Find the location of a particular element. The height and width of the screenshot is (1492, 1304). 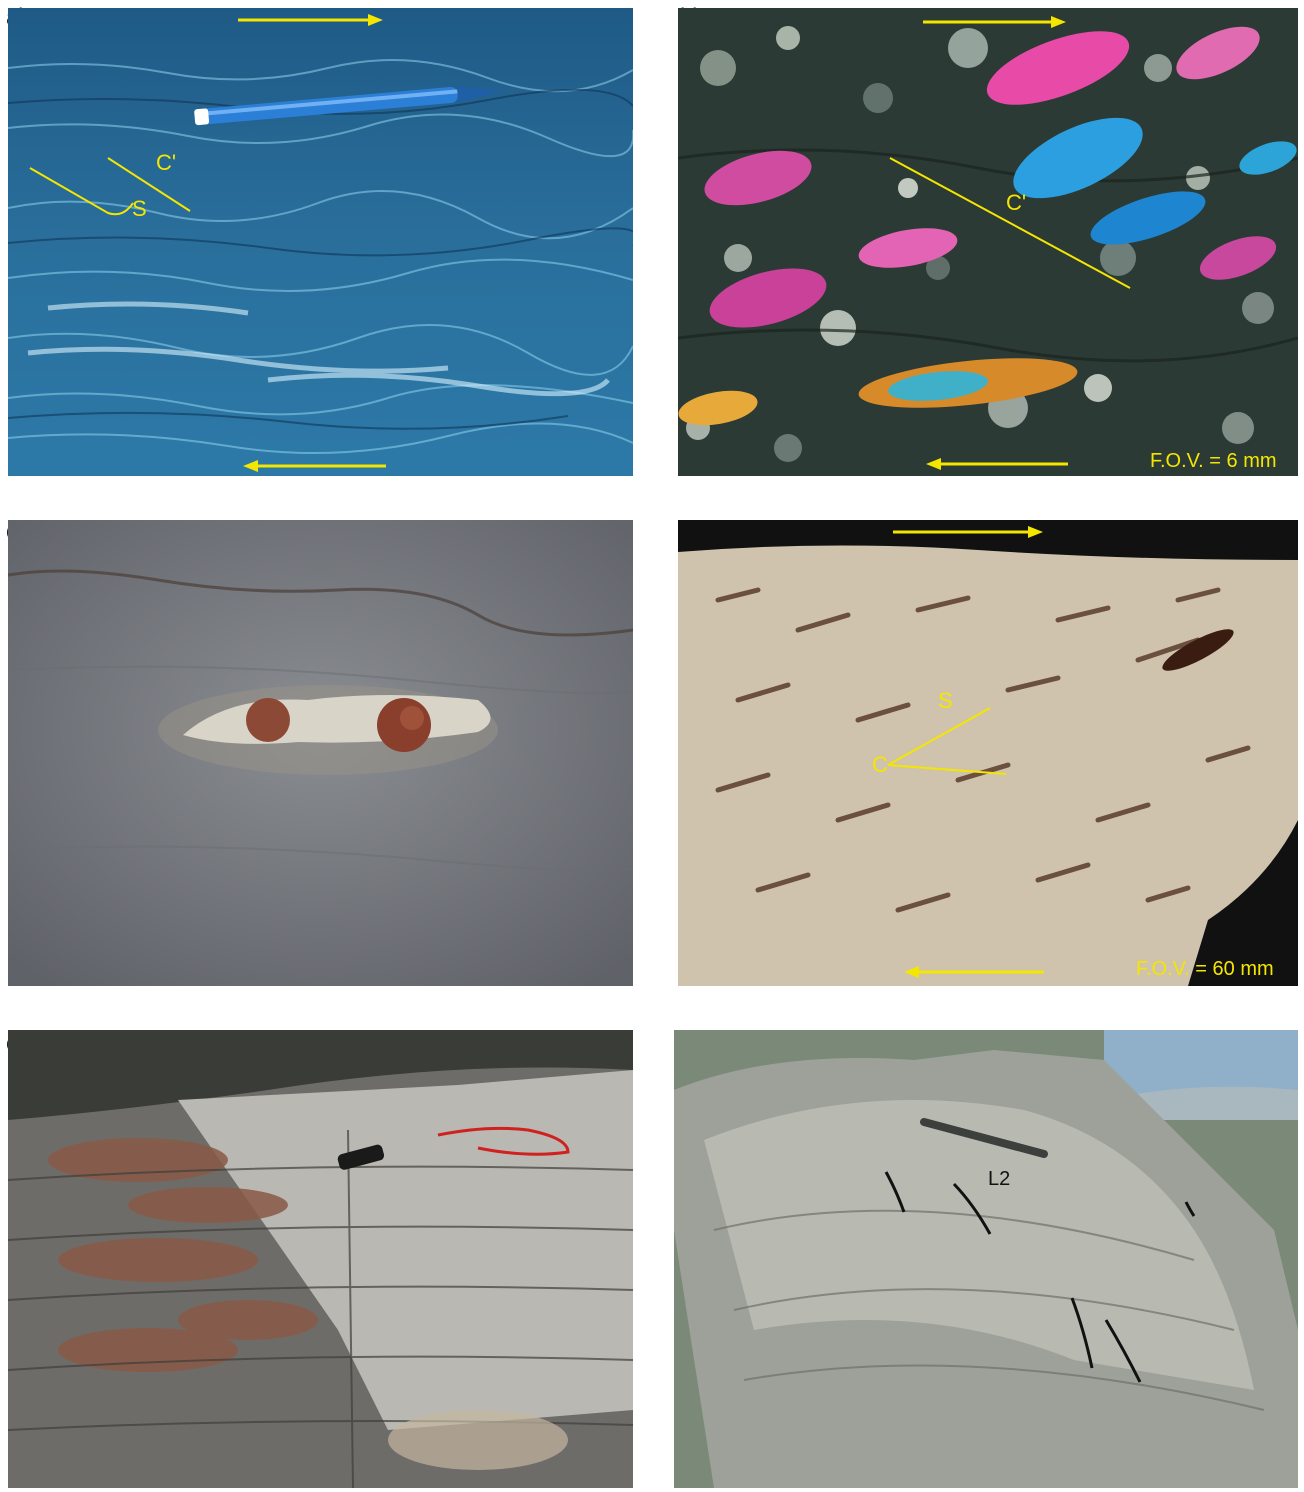

photo-panel-b is located at coordinates (988, 242).